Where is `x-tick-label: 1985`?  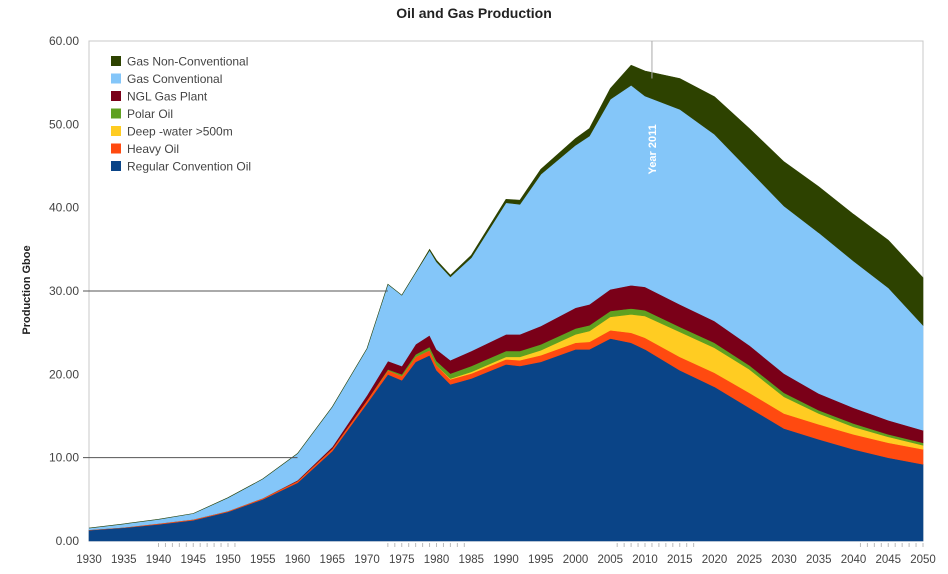
x-tick-label: 1985 is located at coordinates (471, 560).